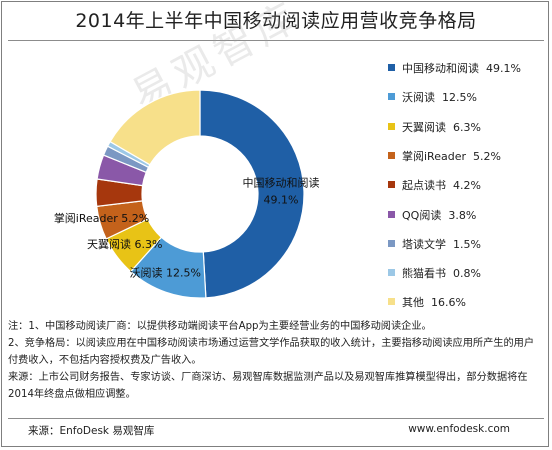 Image resolution: width=552 pixels, height=450 pixels. What do you see at coordinates (276, 40) in the screenshot?
I see `title-divider` at bounding box center [276, 40].